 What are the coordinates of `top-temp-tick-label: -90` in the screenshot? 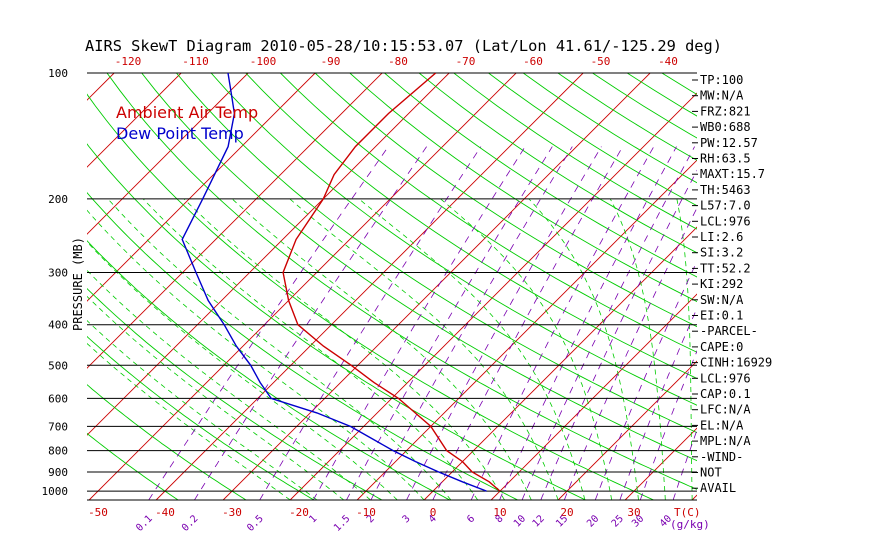 It's located at (331, 61).